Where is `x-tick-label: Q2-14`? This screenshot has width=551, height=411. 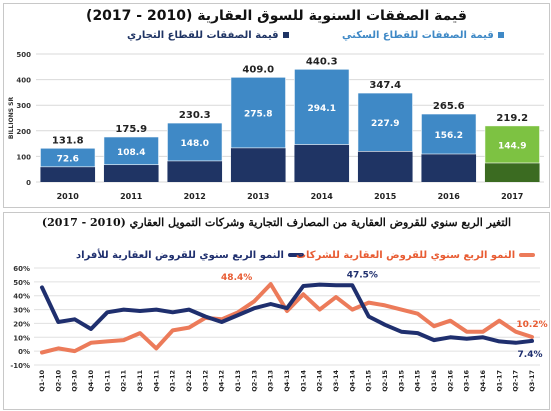
x-tick-label: Q2-14 is located at coordinates (320, 381).